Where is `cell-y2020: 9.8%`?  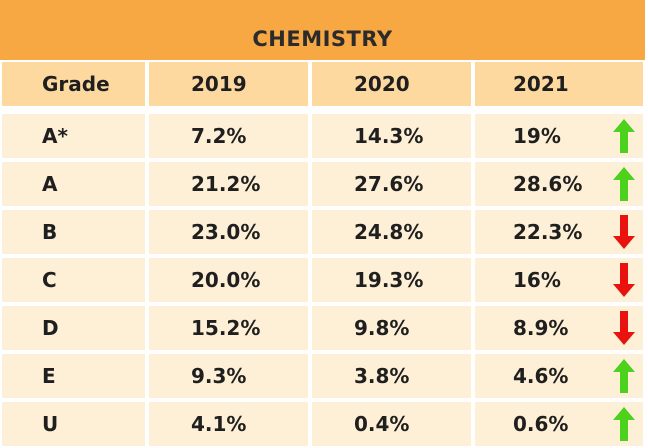
cell-y2020: 9.8% is located at coordinates (391, 328).